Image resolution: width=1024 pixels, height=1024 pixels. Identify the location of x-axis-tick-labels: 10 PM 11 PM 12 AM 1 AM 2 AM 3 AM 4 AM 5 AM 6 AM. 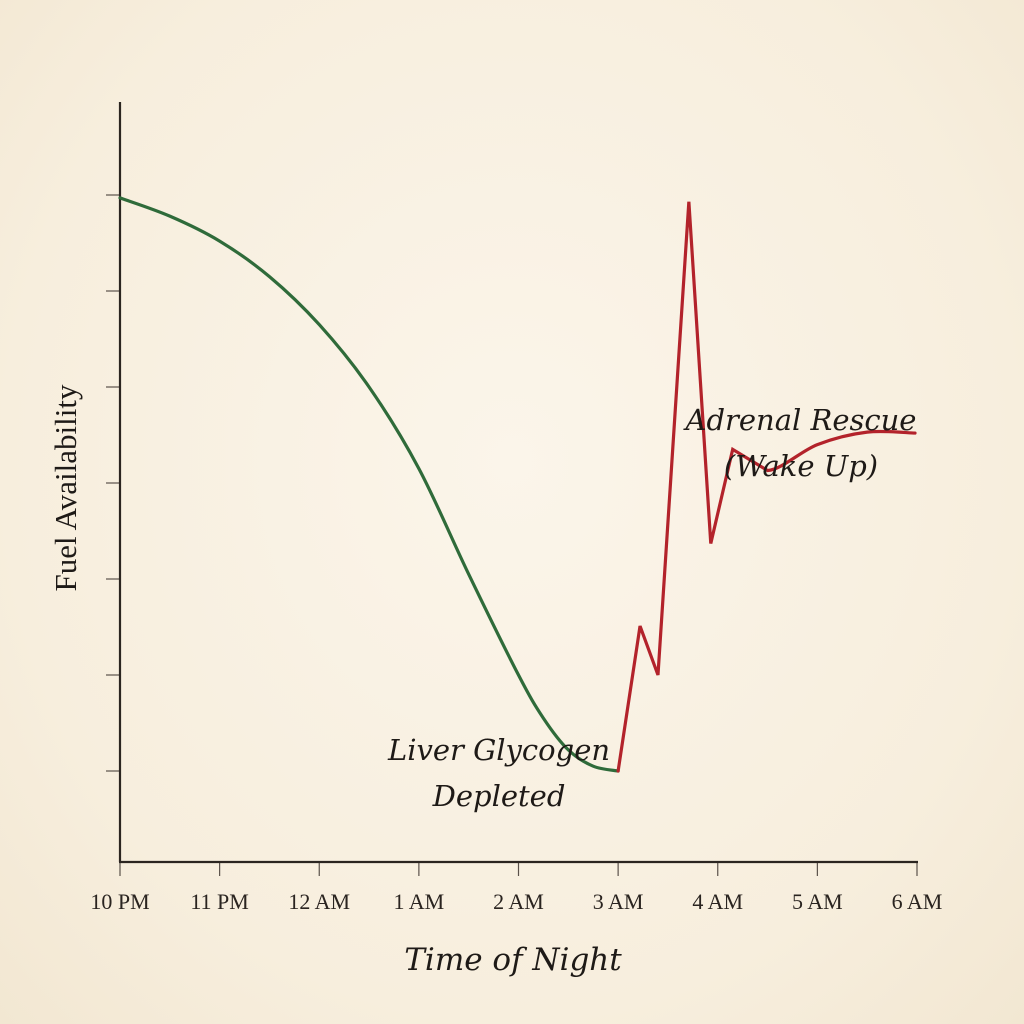
(516, 901).